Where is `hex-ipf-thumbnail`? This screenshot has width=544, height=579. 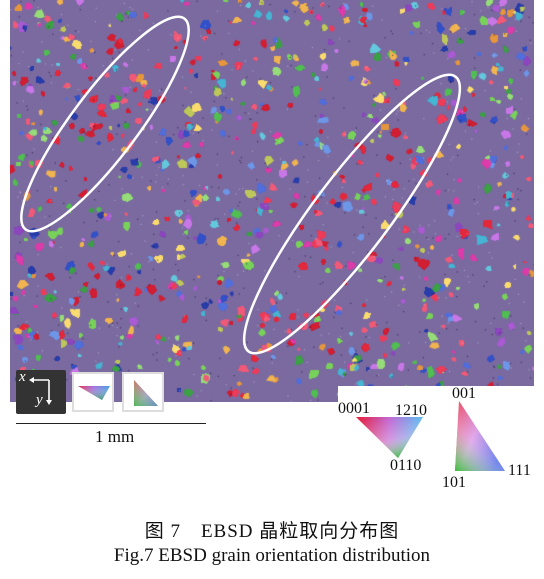
hex-ipf-thumbnail is located at coordinates (93, 392).